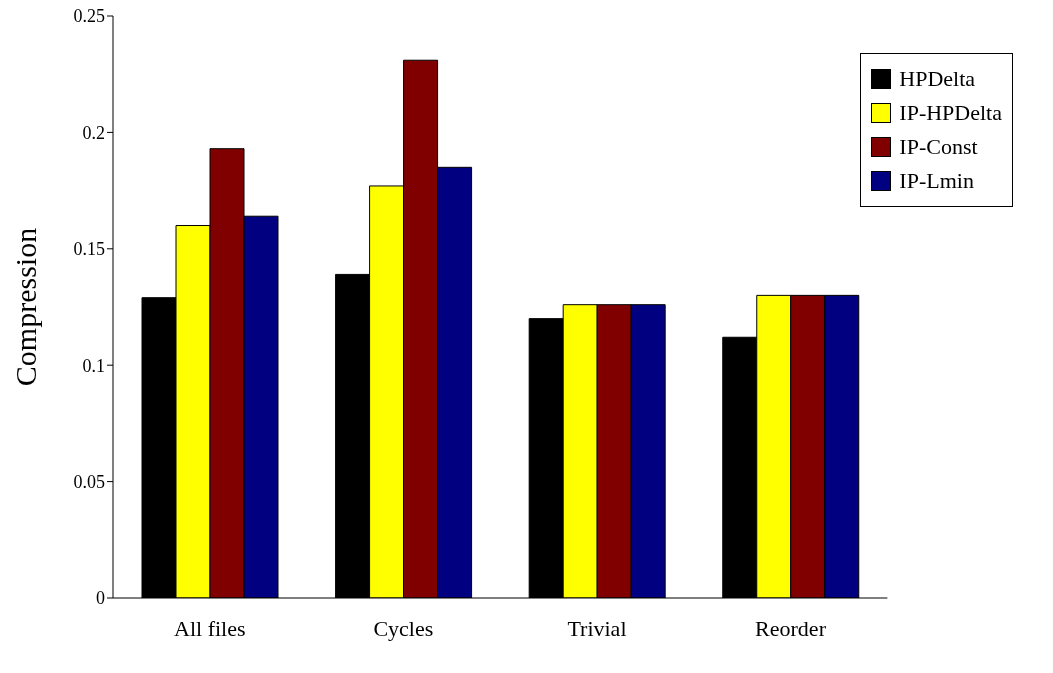 The height and width of the screenshot is (673, 1053). I want to click on legend-label: IP-Const, so click(938, 147).